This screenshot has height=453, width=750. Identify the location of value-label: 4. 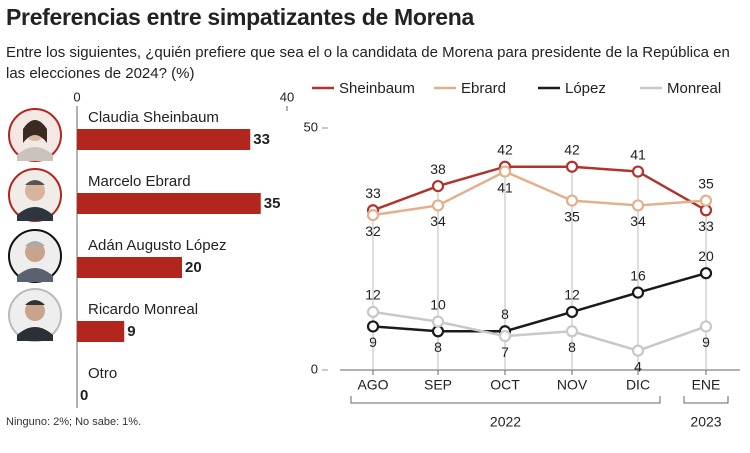
(638, 366).